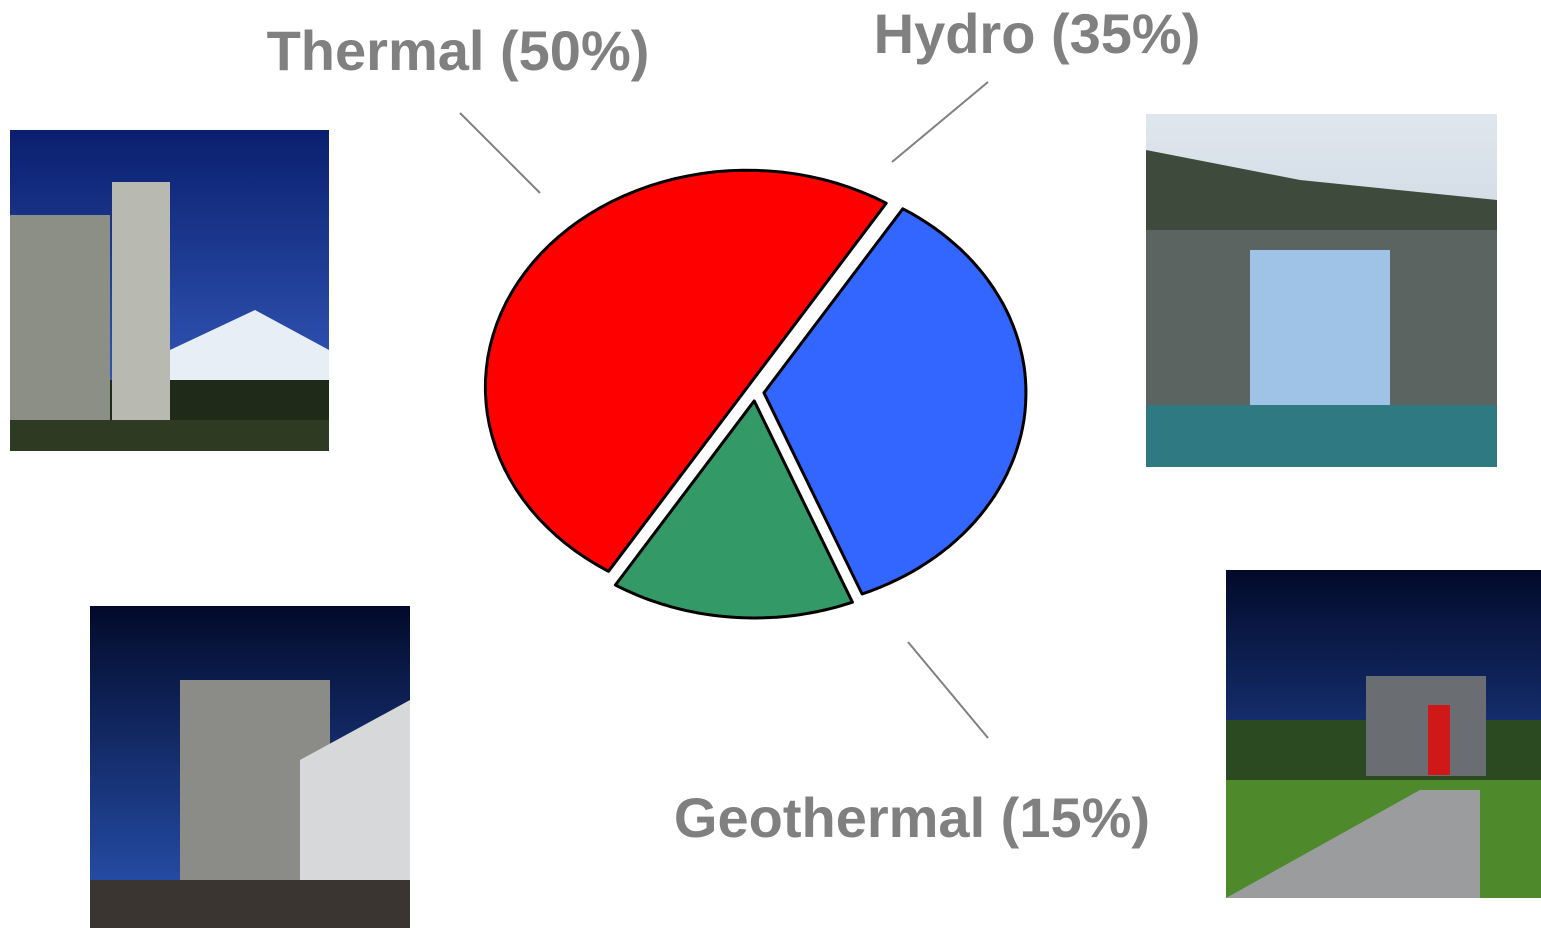 This screenshot has width=1541, height=928. I want to click on photo-plant, so click(250, 767).